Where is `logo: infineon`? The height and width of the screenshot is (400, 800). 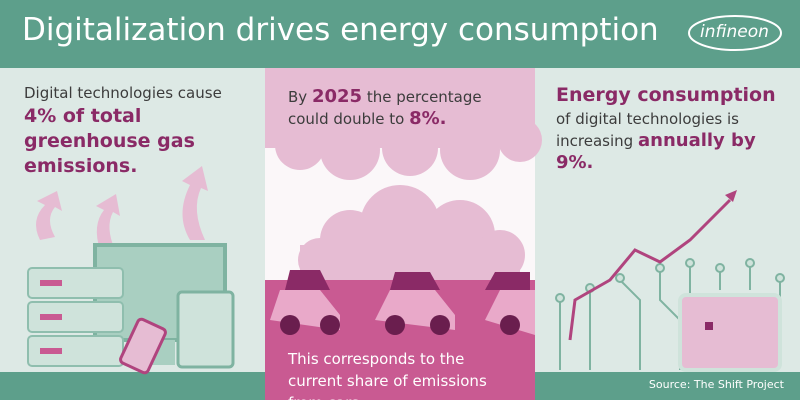
logo: infineon is located at coordinates (734, 32).